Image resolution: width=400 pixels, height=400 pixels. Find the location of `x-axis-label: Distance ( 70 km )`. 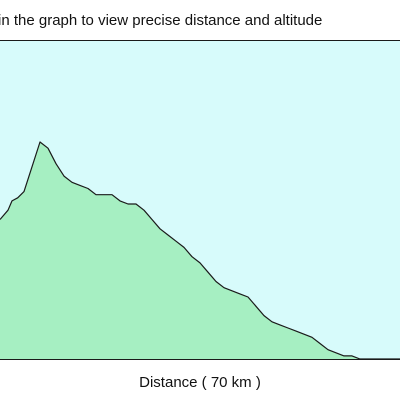

x-axis-label: Distance ( 70 km ) is located at coordinates (200, 382).